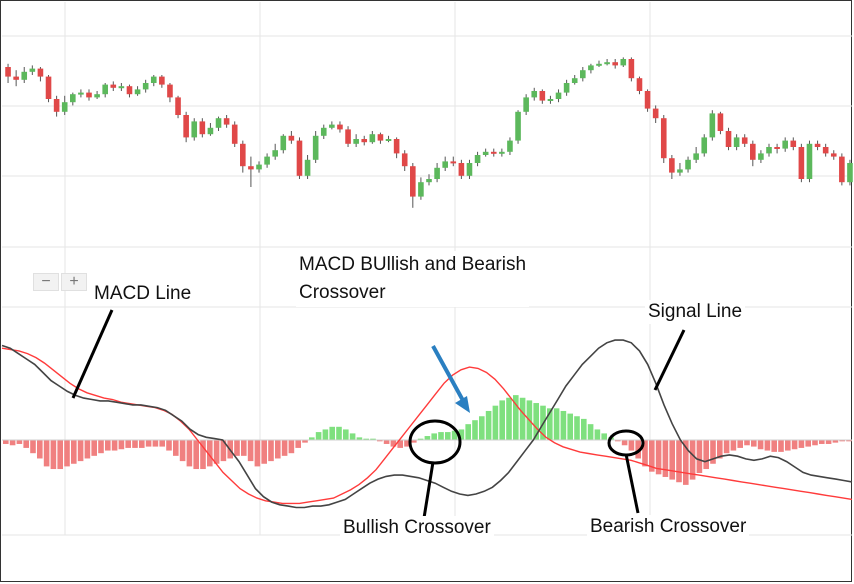  What do you see at coordinates (449, 376) in the screenshot?
I see `crossover-arrow` at bounding box center [449, 376].